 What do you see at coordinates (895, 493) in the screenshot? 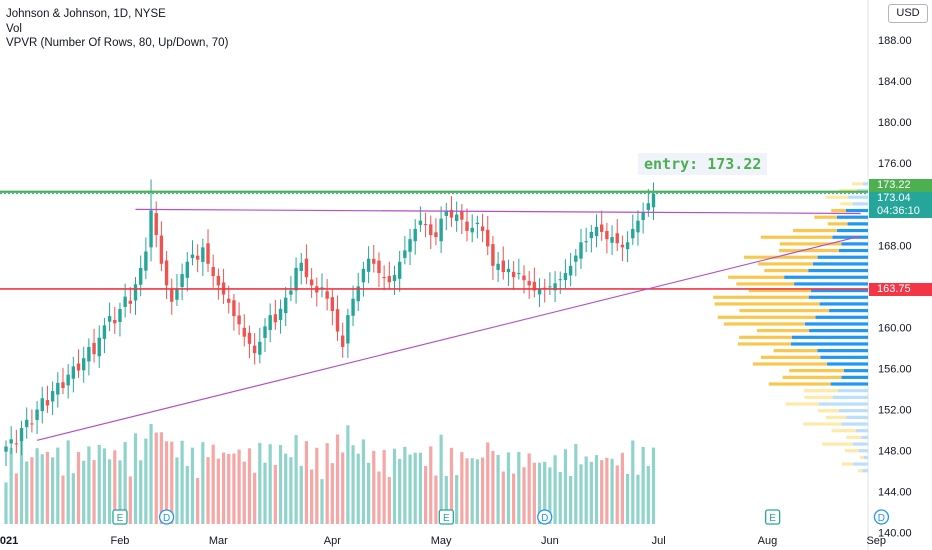
I see `y-tick-label: 144.00` at bounding box center [895, 493].